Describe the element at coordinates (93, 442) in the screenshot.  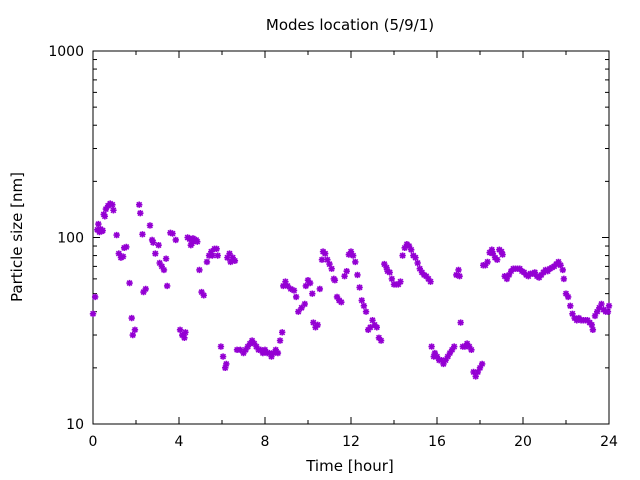
I see `x-tick-label: 0` at that location.